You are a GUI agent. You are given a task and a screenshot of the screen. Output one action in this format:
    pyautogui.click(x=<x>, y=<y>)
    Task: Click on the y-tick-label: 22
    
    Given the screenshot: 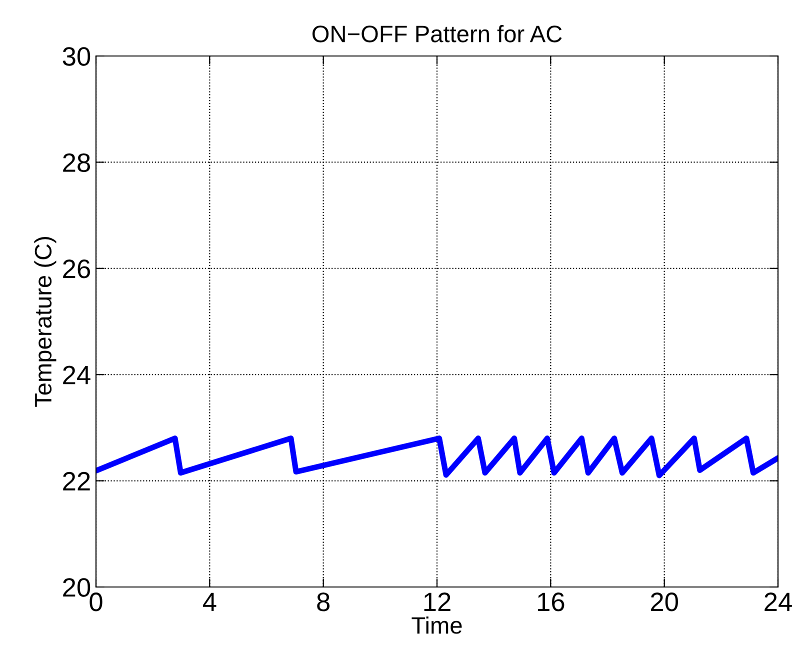 What is the action you would take?
    pyautogui.click(x=76, y=481)
    